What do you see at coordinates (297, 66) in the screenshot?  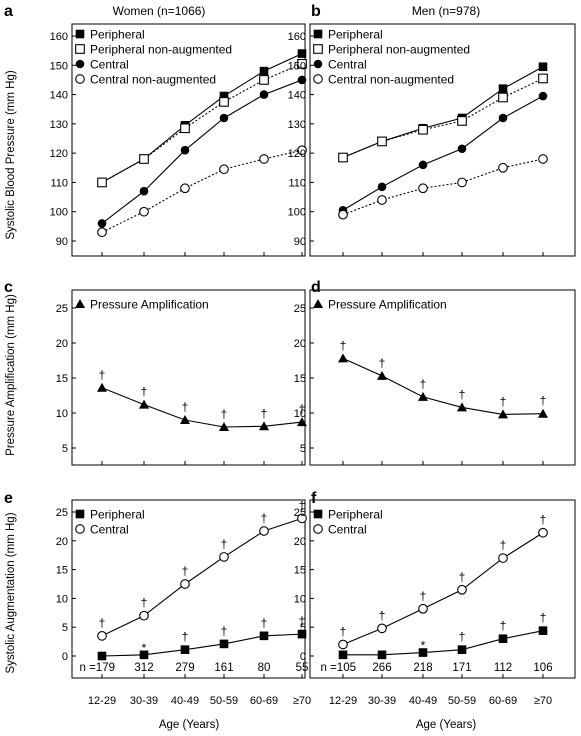 I see `y-tick-label: 150` at bounding box center [297, 66].